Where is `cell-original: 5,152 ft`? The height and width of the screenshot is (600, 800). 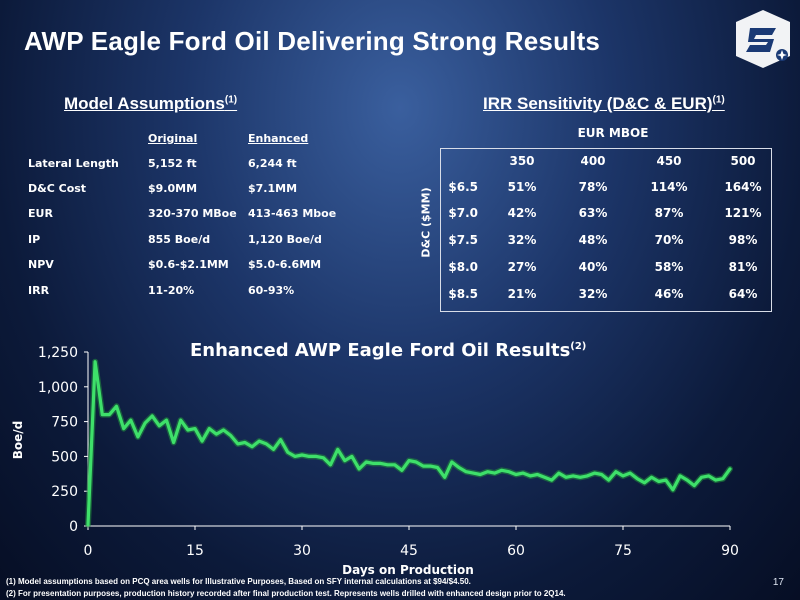 cell-original: 5,152 ft is located at coordinates (172, 163).